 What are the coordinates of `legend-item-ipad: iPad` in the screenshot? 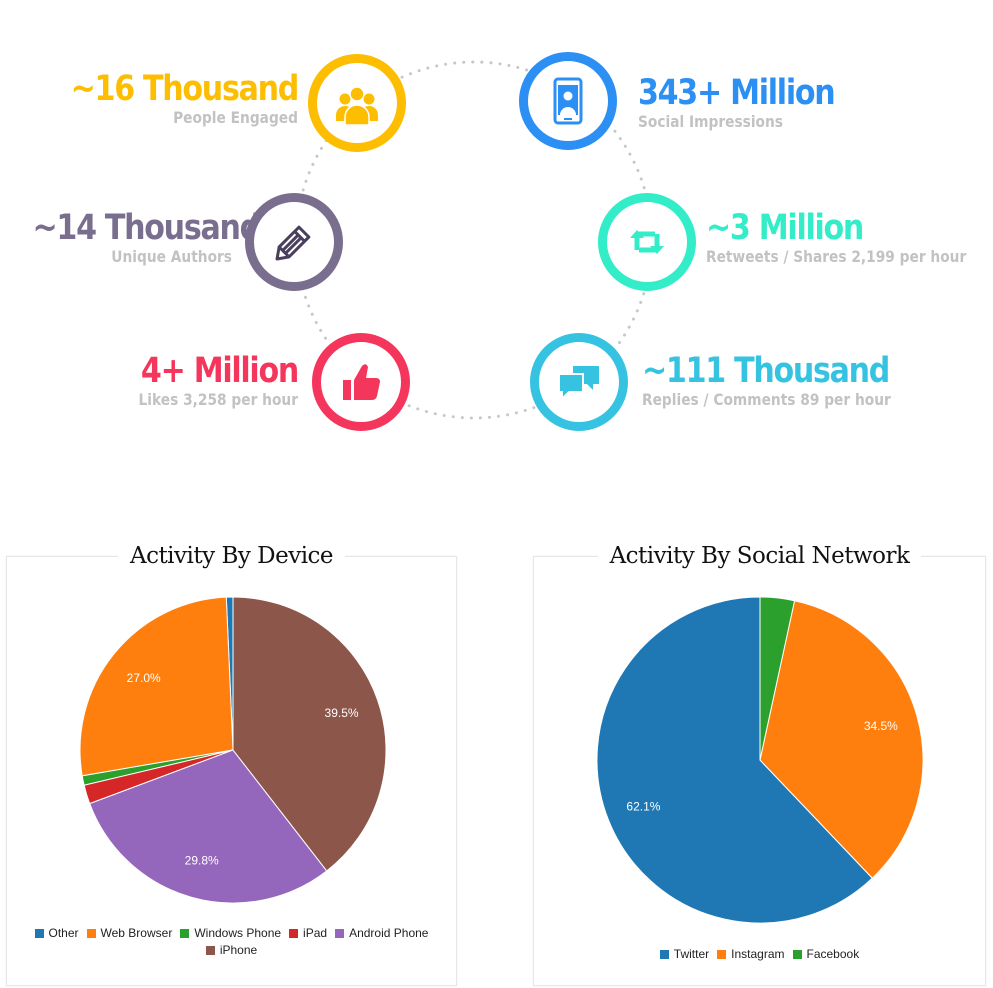 It's located at (308, 933).